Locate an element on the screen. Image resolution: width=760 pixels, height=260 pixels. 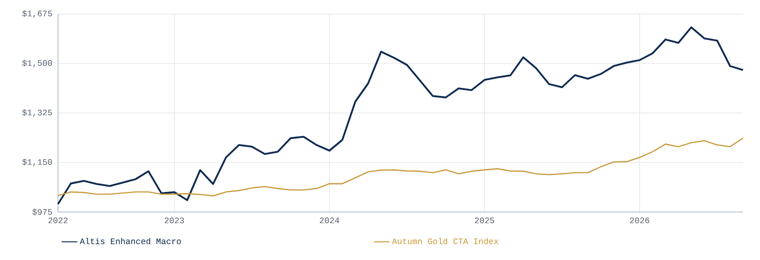
y-tick-label: $1,500 is located at coordinates (37, 64).